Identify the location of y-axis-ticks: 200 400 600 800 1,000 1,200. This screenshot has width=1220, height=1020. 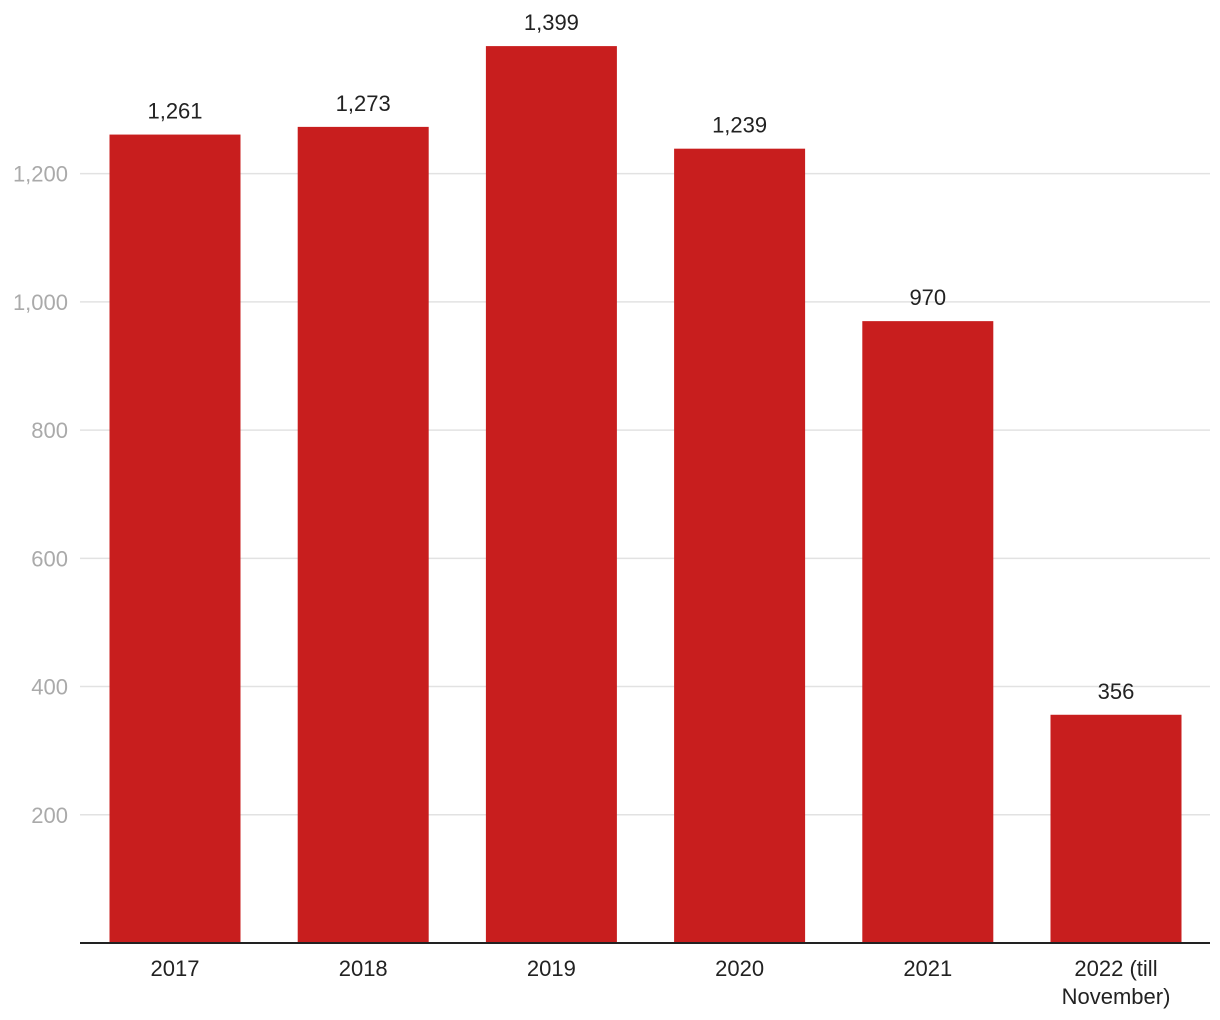
(40, 495).